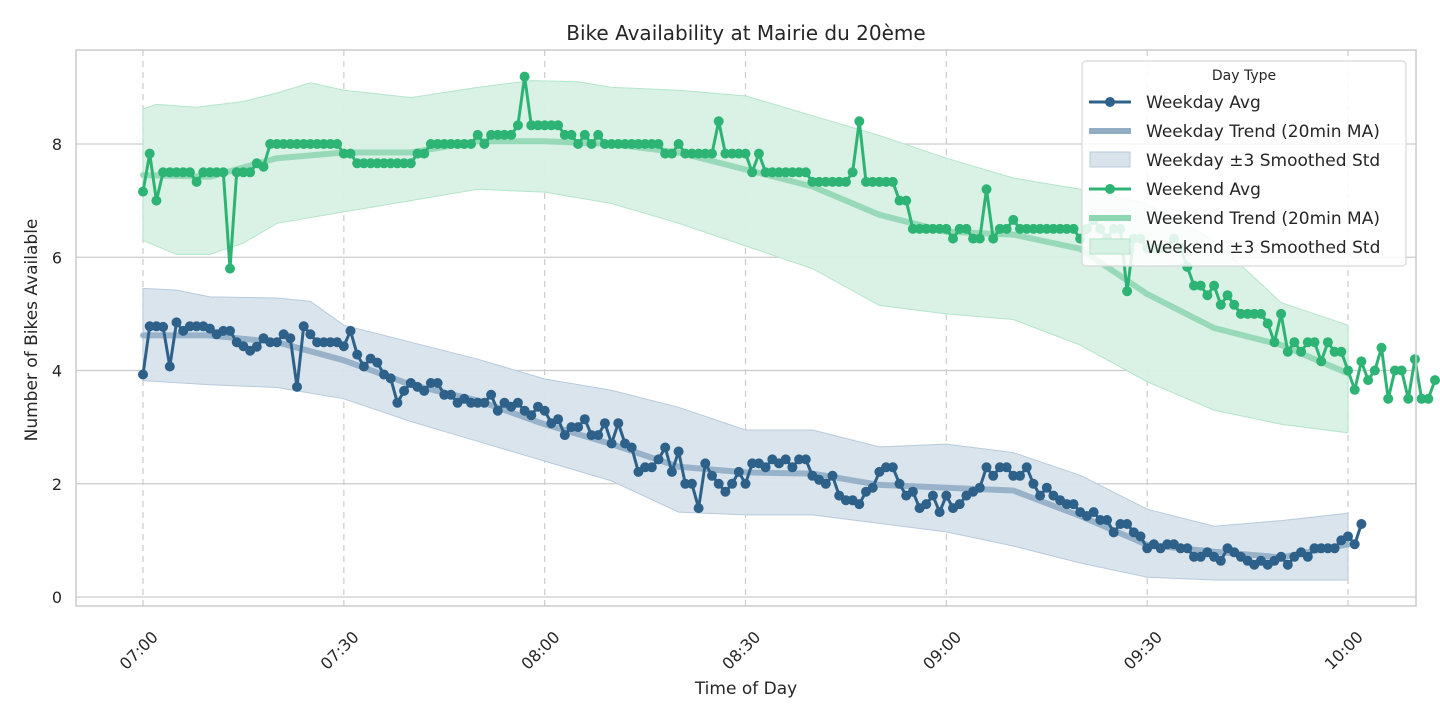  I want to click on legend-box, so click(1244, 163).